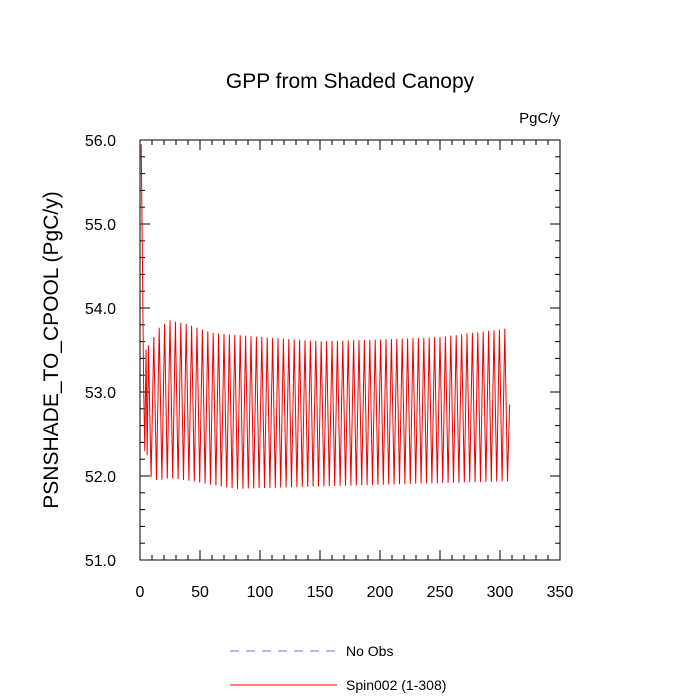  Describe the element at coordinates (100, 477) in the screenshot. I see `y-tick-label: 52.0` at that location.